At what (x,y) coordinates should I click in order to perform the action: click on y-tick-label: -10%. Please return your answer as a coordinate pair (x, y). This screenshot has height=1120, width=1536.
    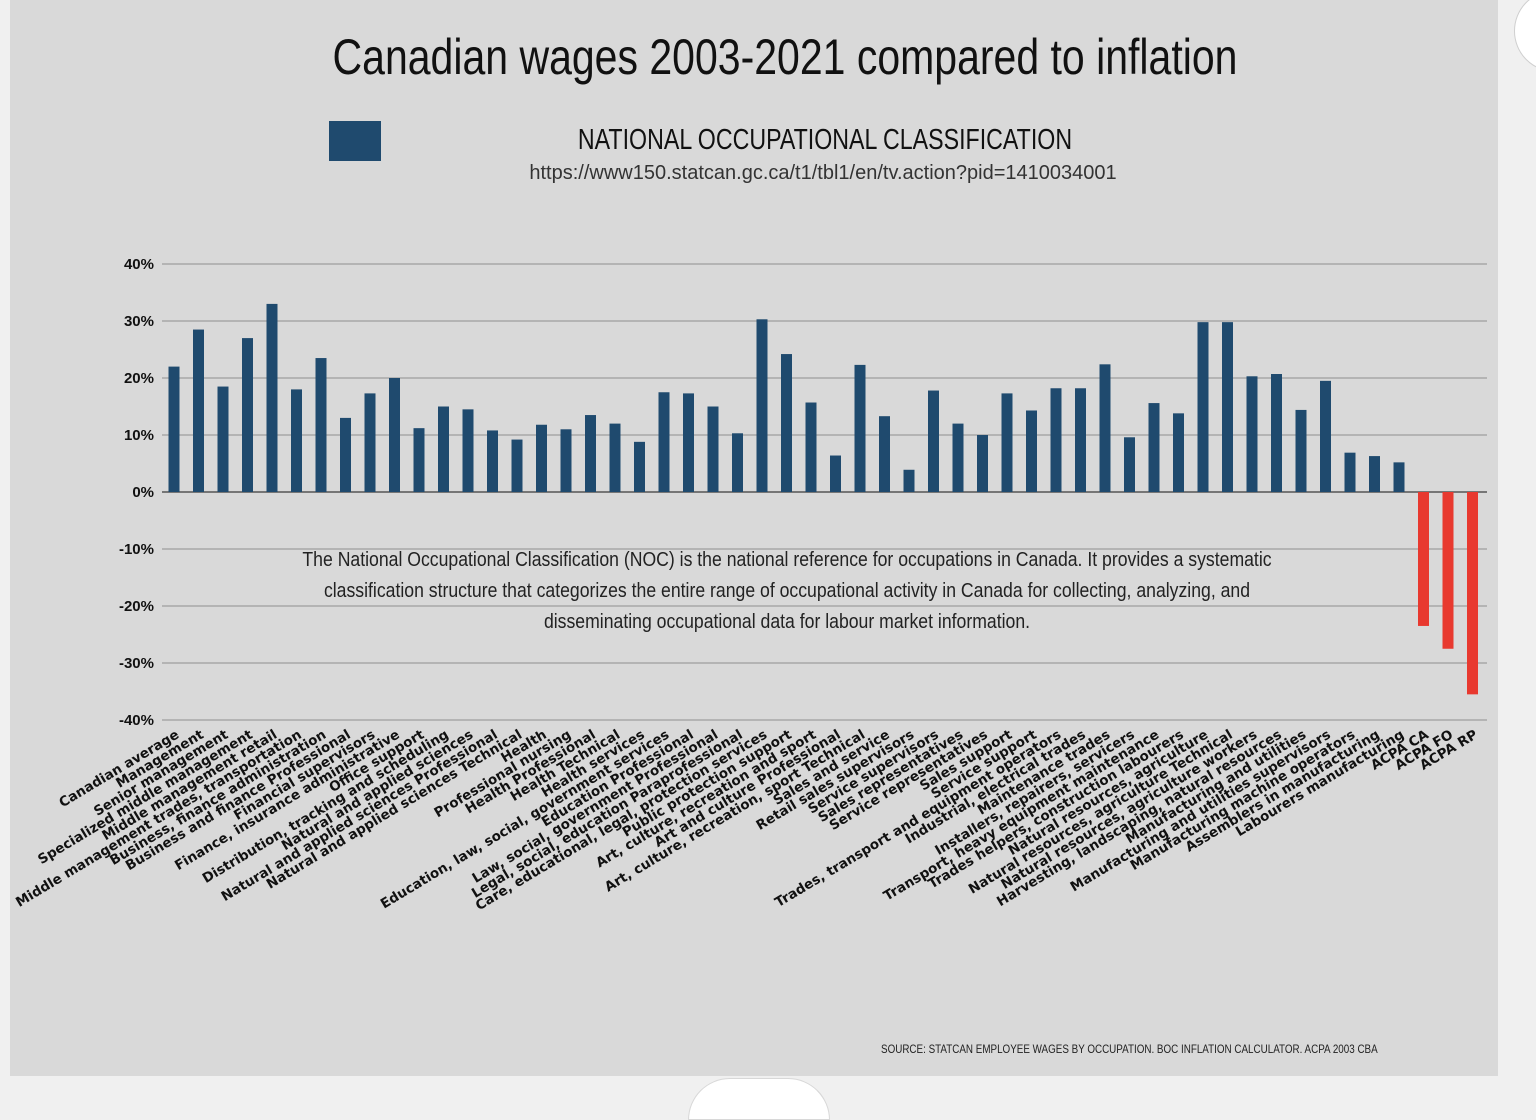
    Looking at the image, I should click on (136, 549).